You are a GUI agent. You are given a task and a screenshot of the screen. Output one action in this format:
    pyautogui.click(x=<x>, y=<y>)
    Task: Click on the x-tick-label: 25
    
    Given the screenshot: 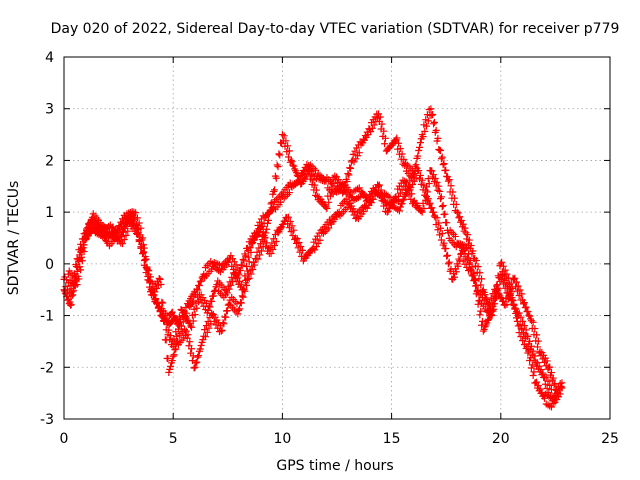 What is the action you would take?
    pyautogui.click(x=610, y=439)
    